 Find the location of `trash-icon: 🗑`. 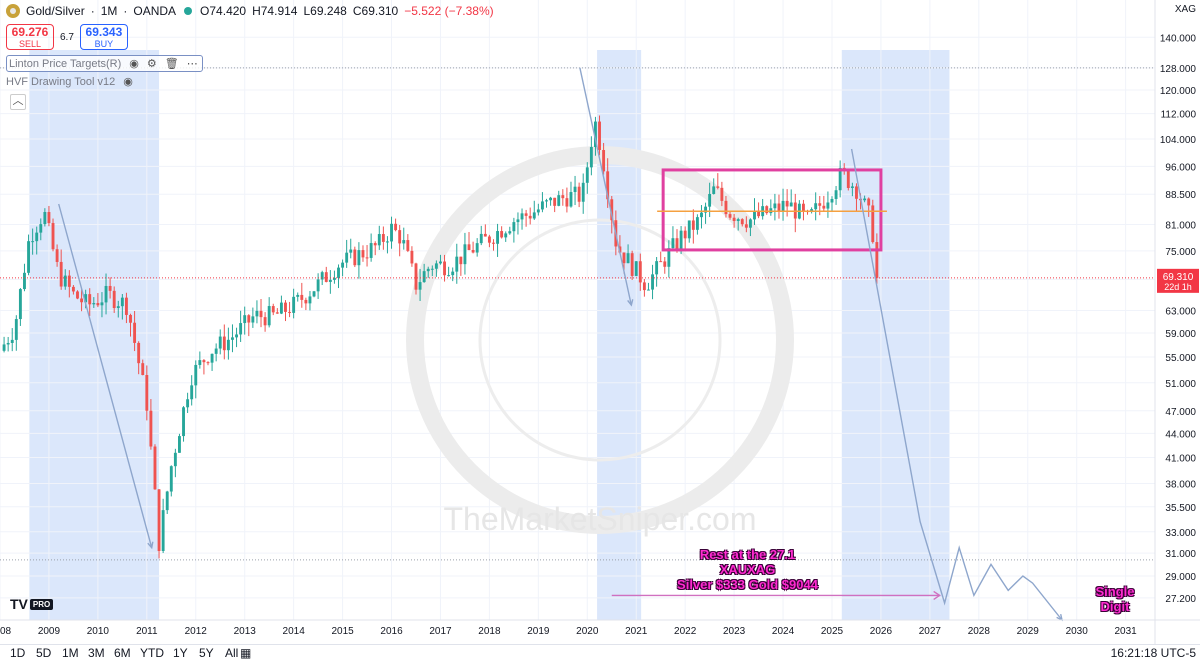

trash-icon: 🗑 is located at coordinates (171, 64).